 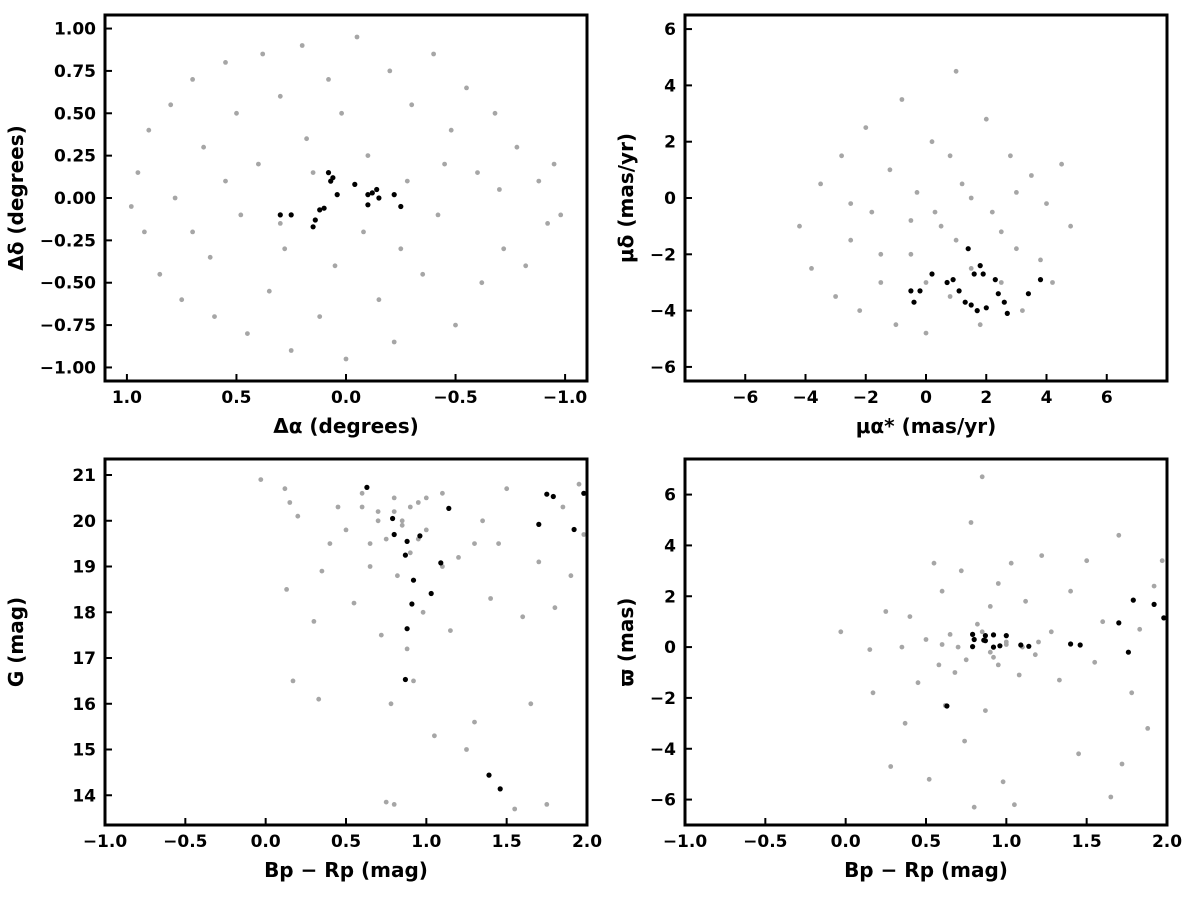 What do you see at coordinates (986, 398) in the screenshot?
I see `x-tick-label: 2` at bounding box center [986, 398].